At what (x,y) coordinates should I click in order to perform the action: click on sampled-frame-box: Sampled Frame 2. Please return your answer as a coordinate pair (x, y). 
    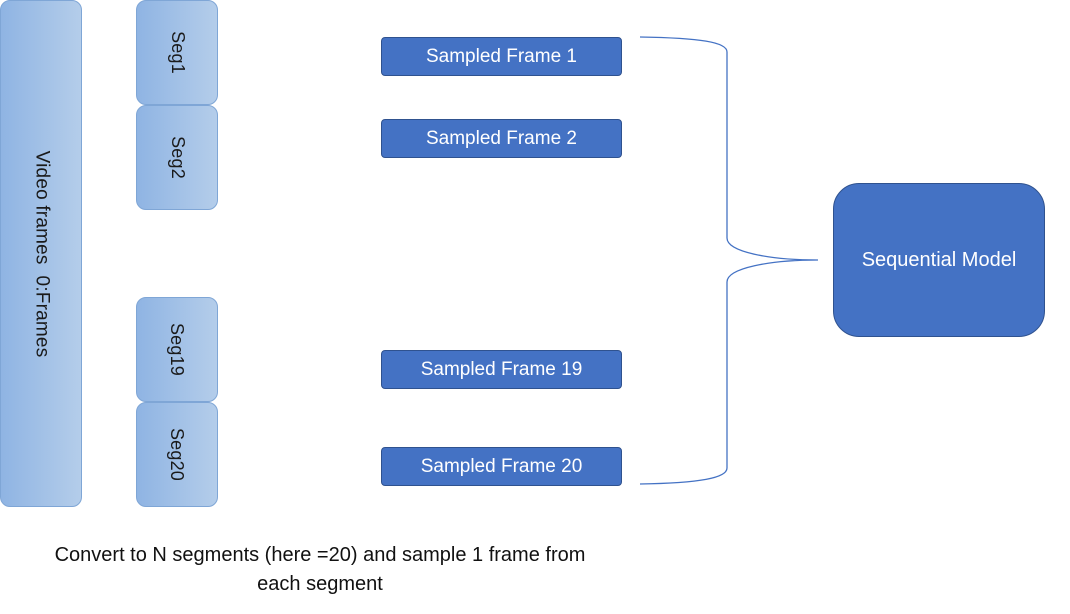
    Looking at the image, I should click on (501, 138).